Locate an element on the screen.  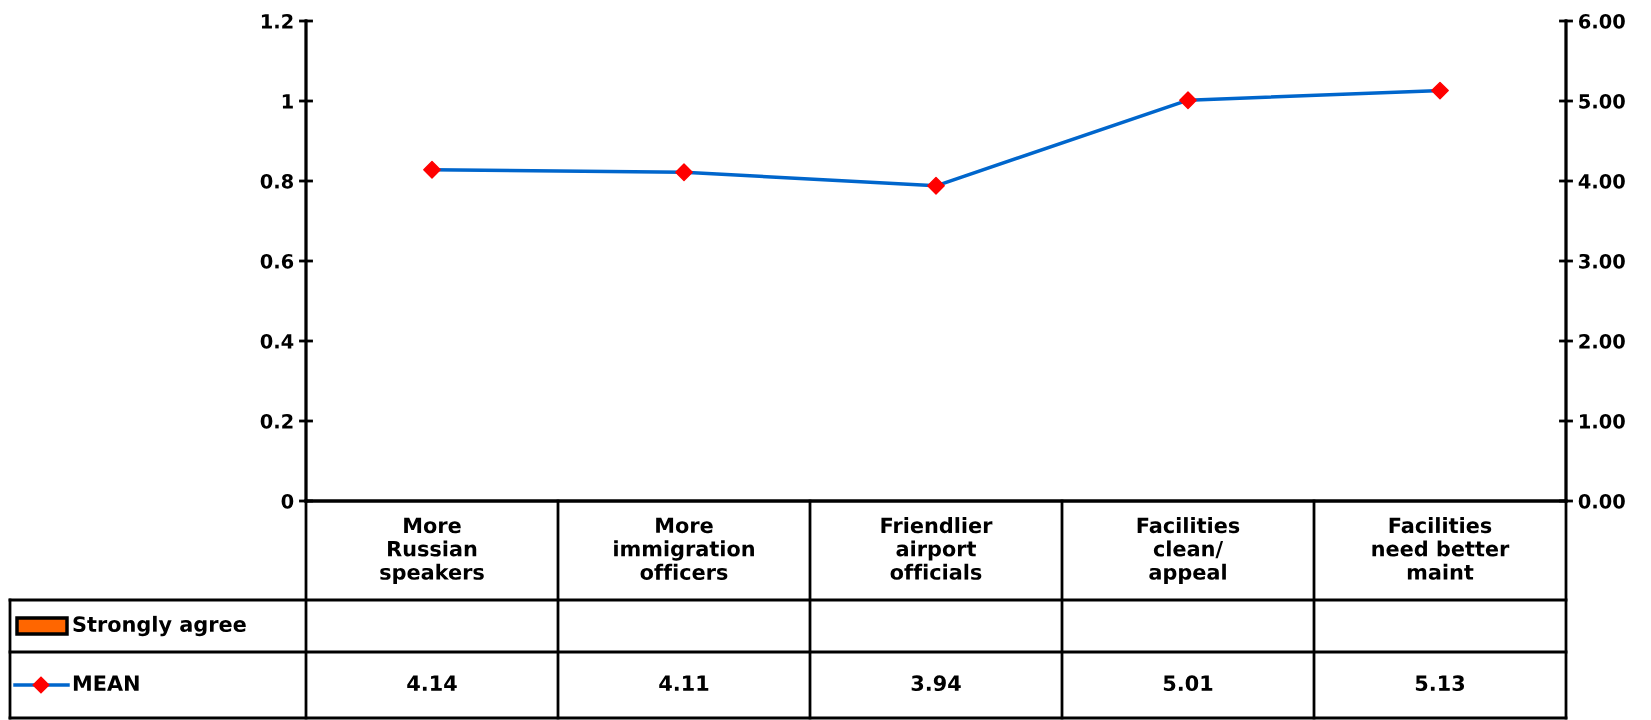
x-tick-label: More Russian speakers is located at coordinates (432, 550).